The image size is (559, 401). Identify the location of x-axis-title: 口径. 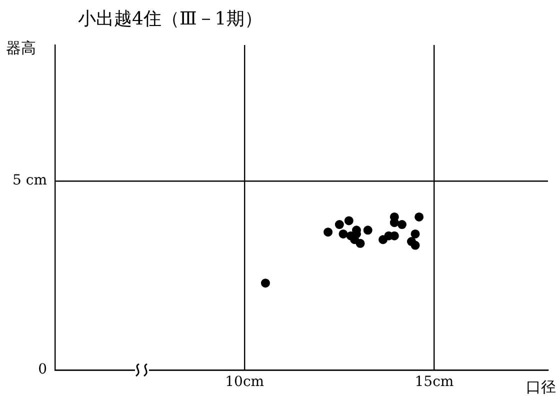
(541, 387).